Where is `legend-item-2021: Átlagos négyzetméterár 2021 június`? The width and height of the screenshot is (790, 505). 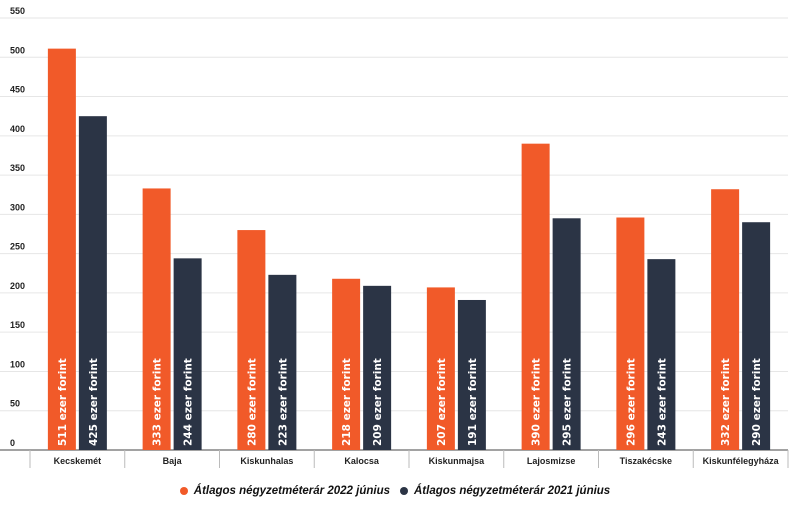 legend-item-2021: Átlagos négyzetméterár 2021 június is located at coordinates (505, 491).